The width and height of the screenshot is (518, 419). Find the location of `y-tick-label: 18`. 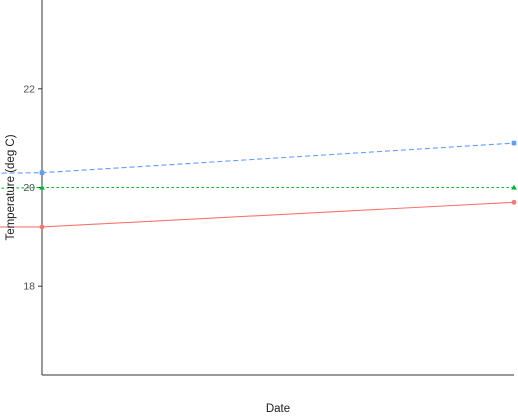

y-tick-label: 18 is located at coordinates (29, 287).